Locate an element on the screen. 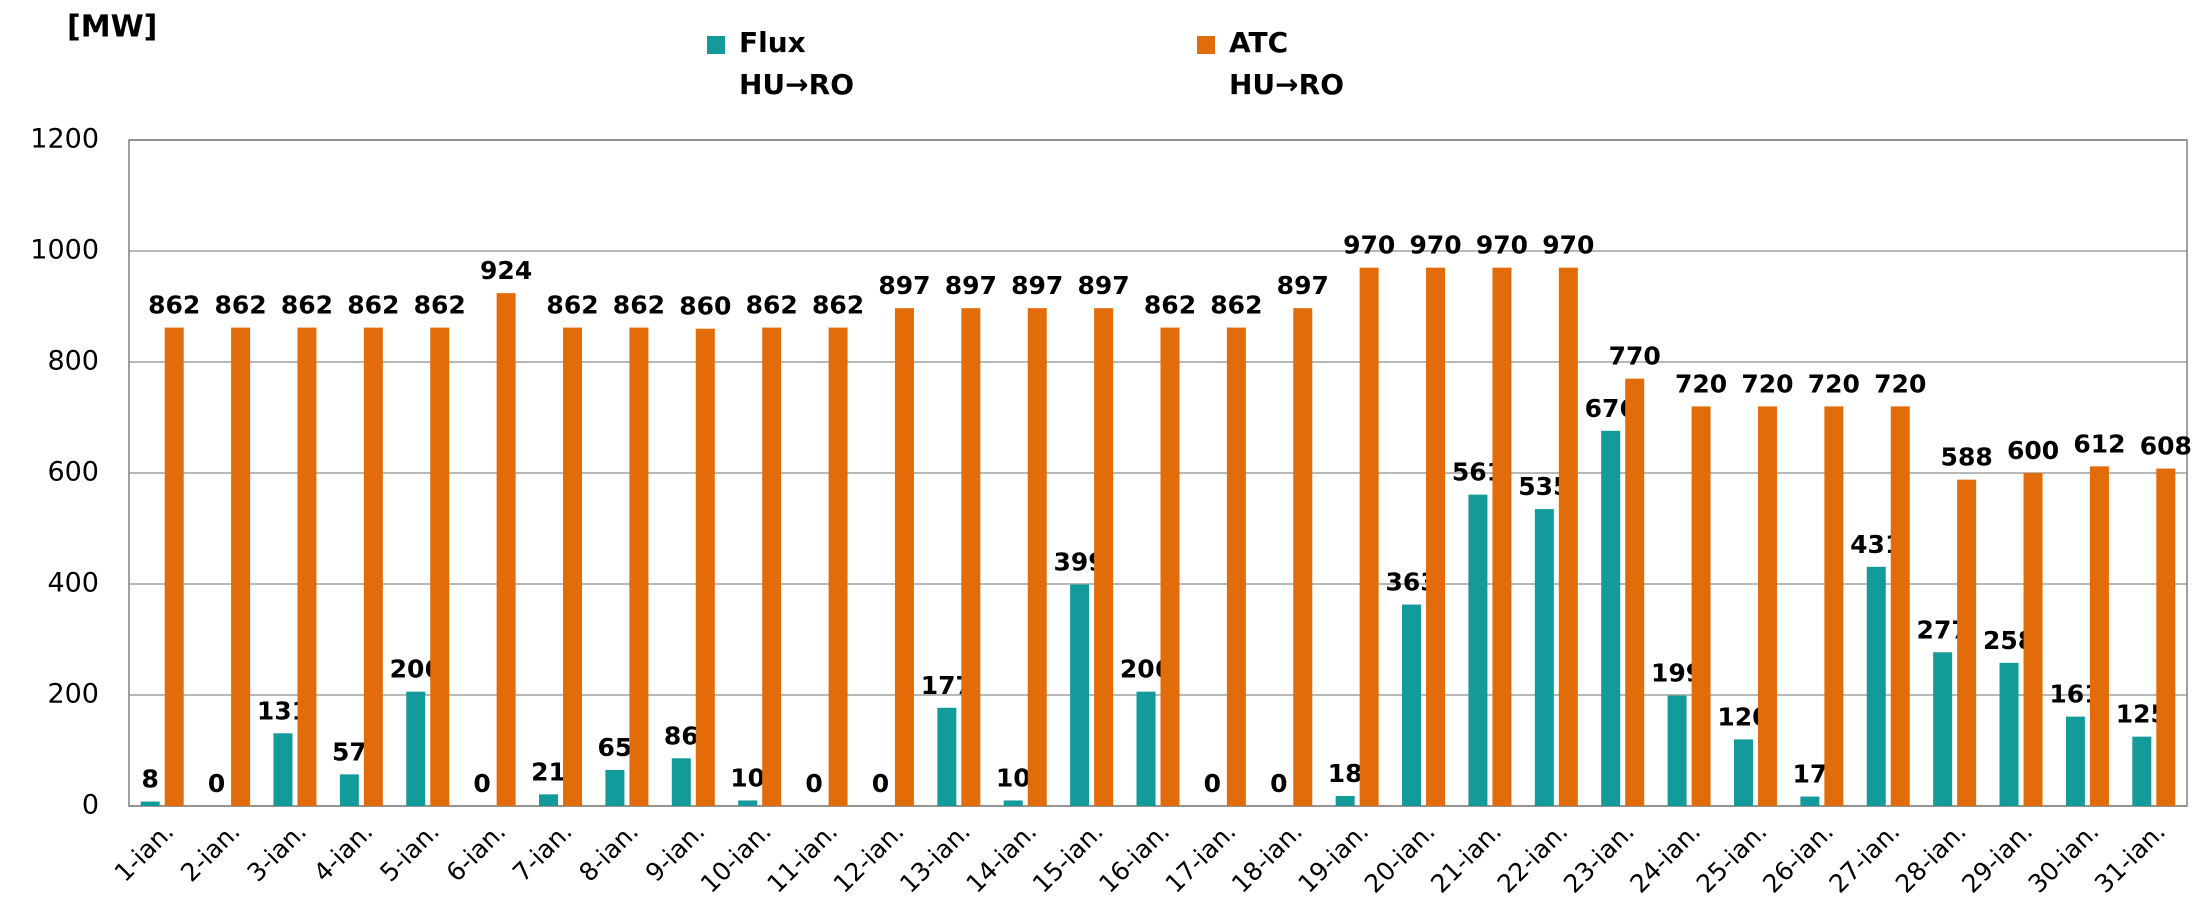  legend-label: ATC HU→RO is located at coordinates (1286, 63).